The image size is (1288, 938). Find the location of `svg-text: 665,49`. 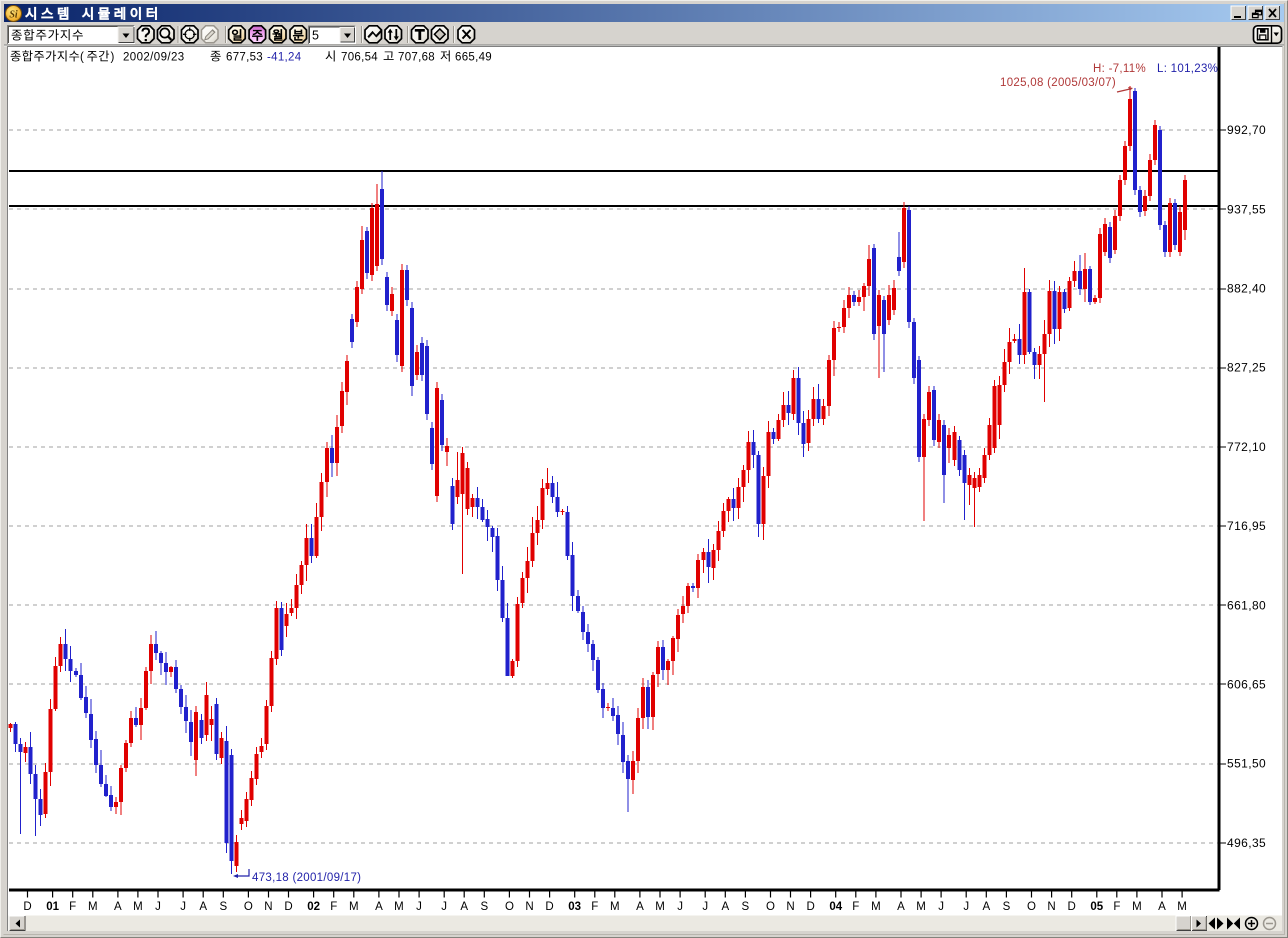

svg-text: 665,49 is located at coordinates (473, 58).